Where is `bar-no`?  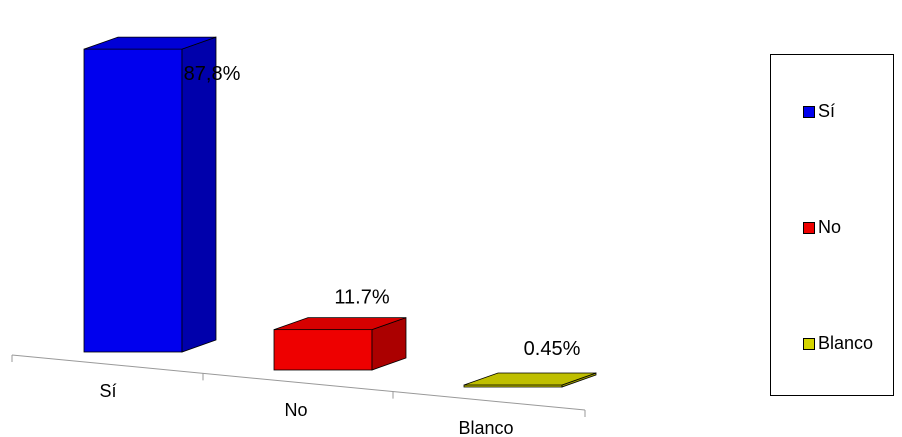
bar-no is located at coordinates (340, 344).